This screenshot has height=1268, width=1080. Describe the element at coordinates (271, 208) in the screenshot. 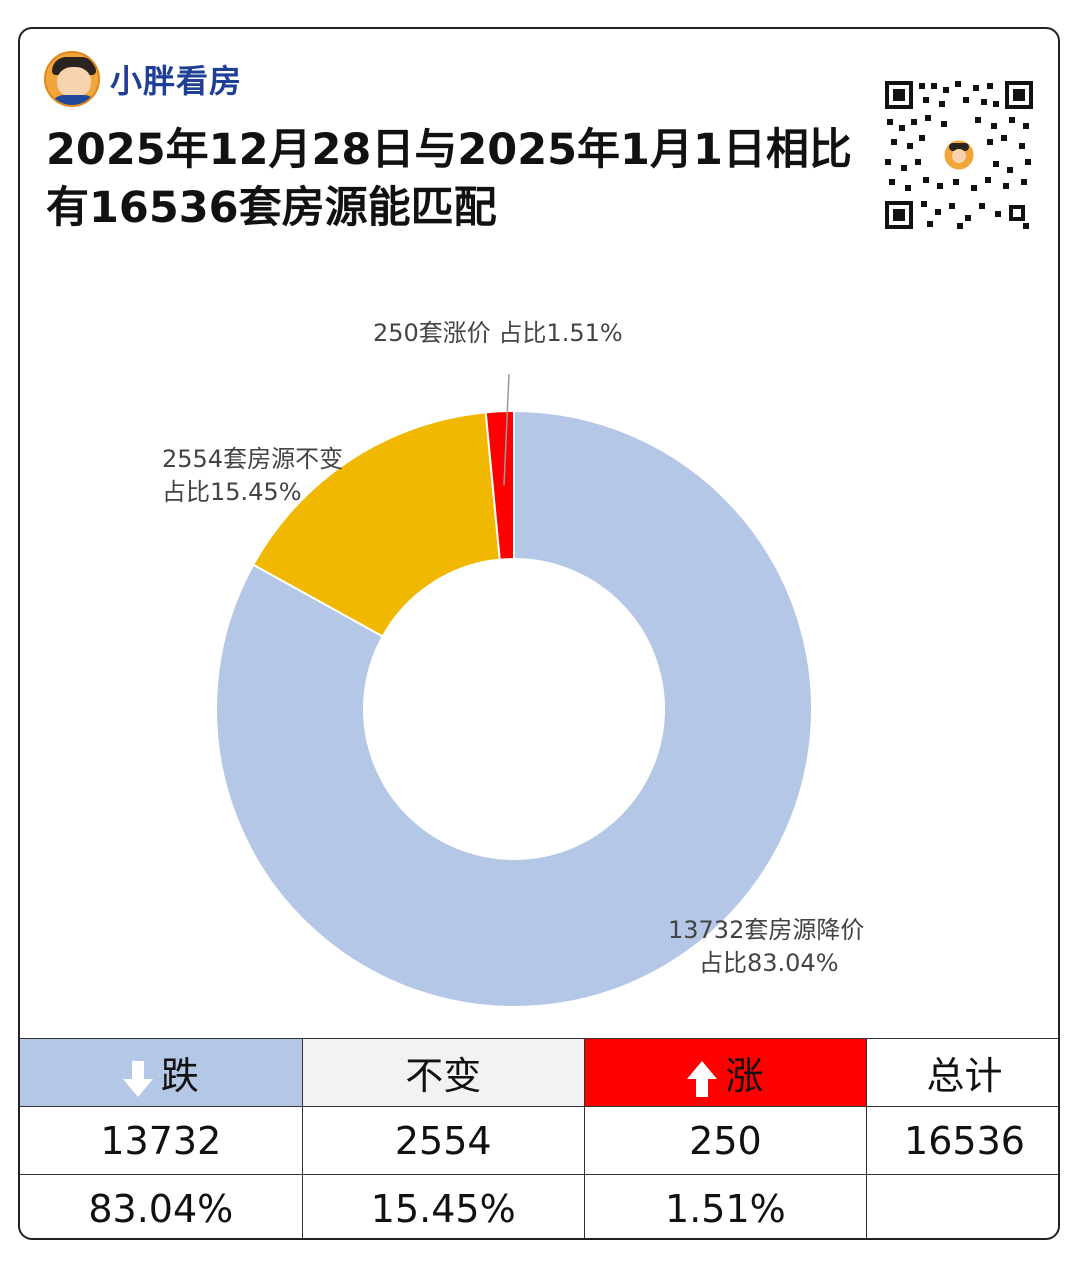

I see `title-line-2: 有16536套房源能匹配` at that location.